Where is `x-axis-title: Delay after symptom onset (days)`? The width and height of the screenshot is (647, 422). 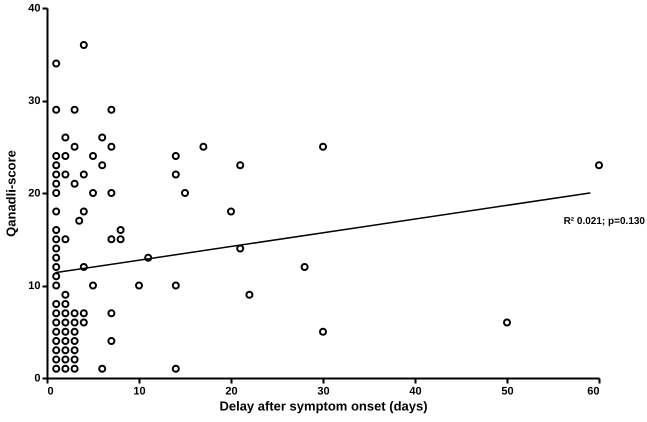 x-axis-title: Delay after symptom onset (days) is located at coordinates (323, 406).